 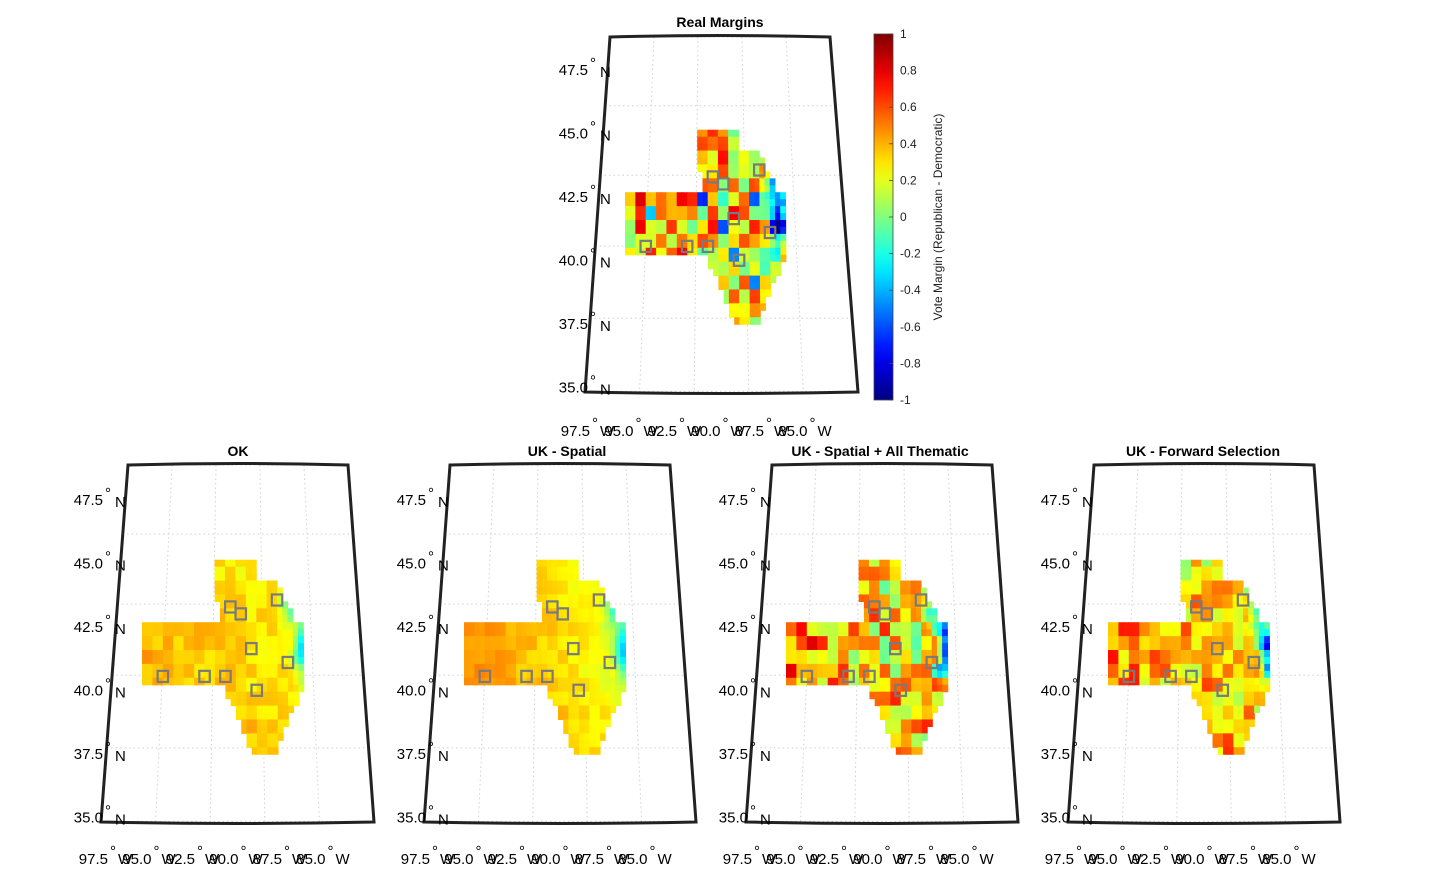 What do you see at coordinates (180, 859) in the screenshot?
I see `lon-tick-label: 92.5` at bounding box center [180, 859].